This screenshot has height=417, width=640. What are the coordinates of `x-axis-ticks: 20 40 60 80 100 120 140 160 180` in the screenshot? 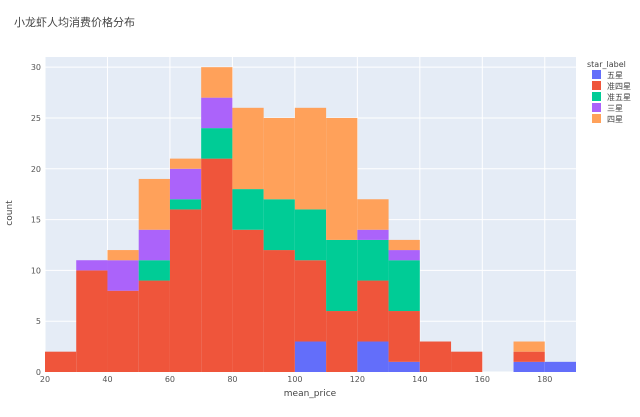 It's located at (296, 379).